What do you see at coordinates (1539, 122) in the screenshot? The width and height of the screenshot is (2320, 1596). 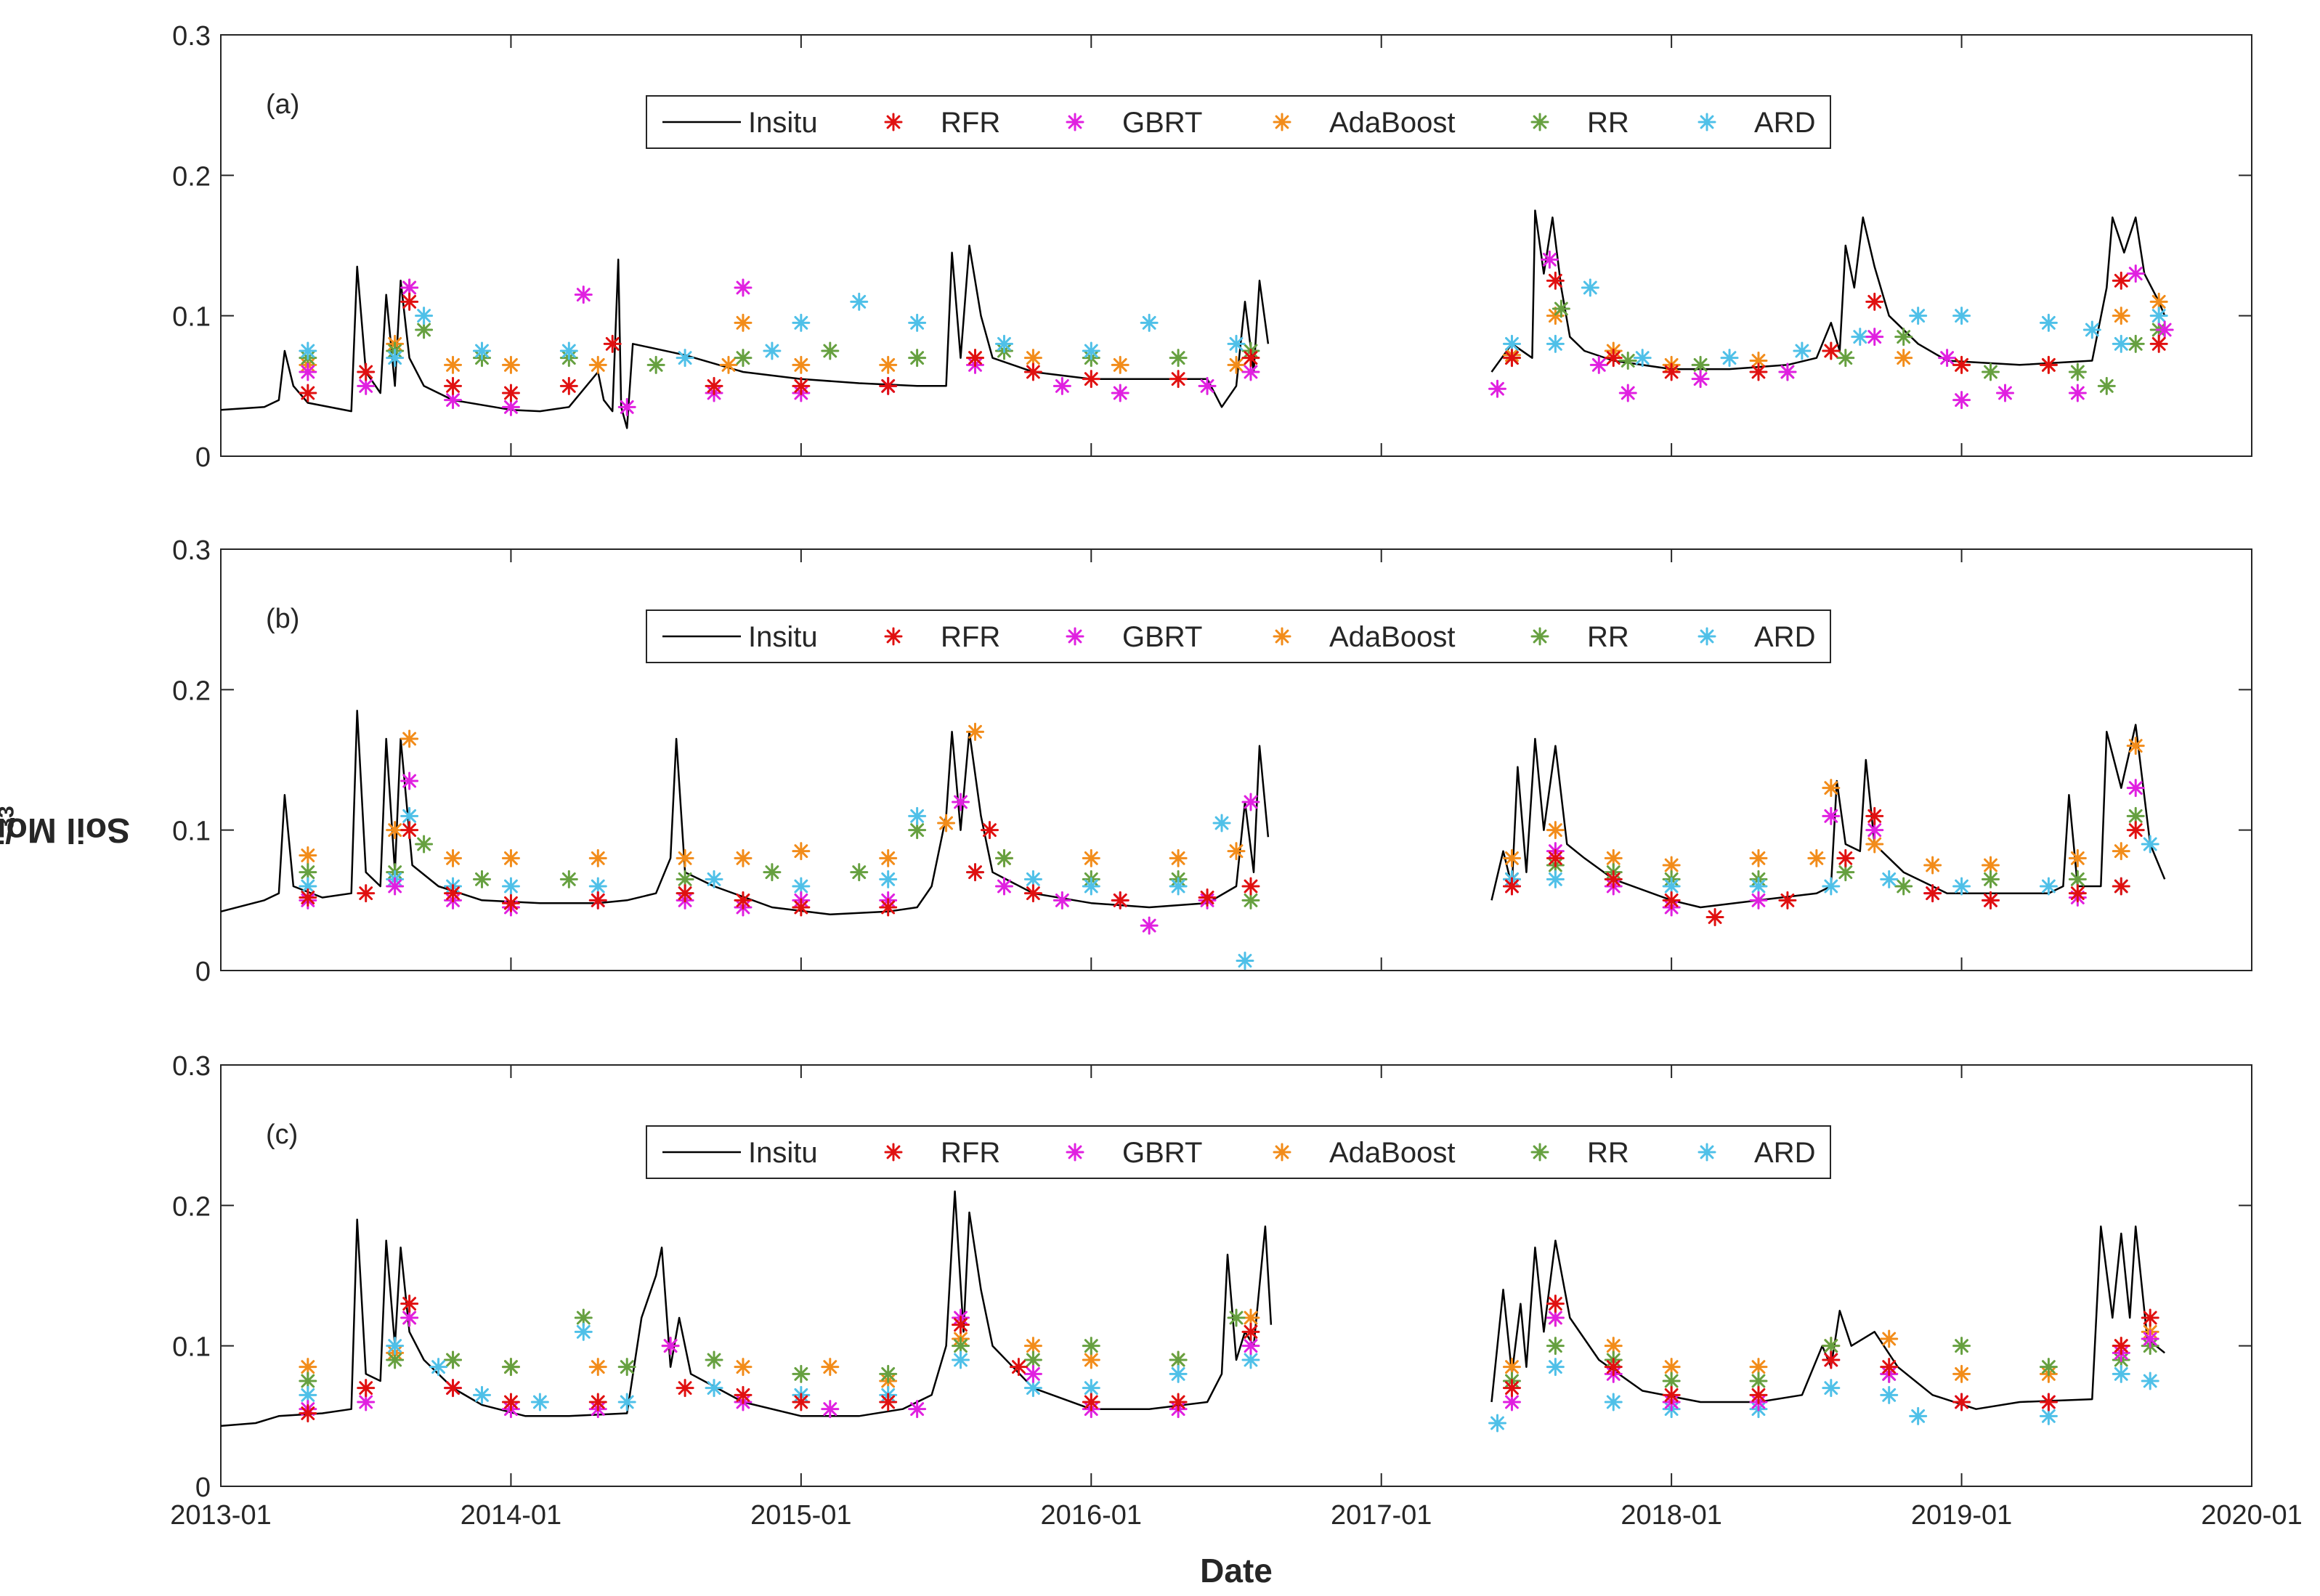 I see `legend-marker-rr` at bounding box center [1539, 122].